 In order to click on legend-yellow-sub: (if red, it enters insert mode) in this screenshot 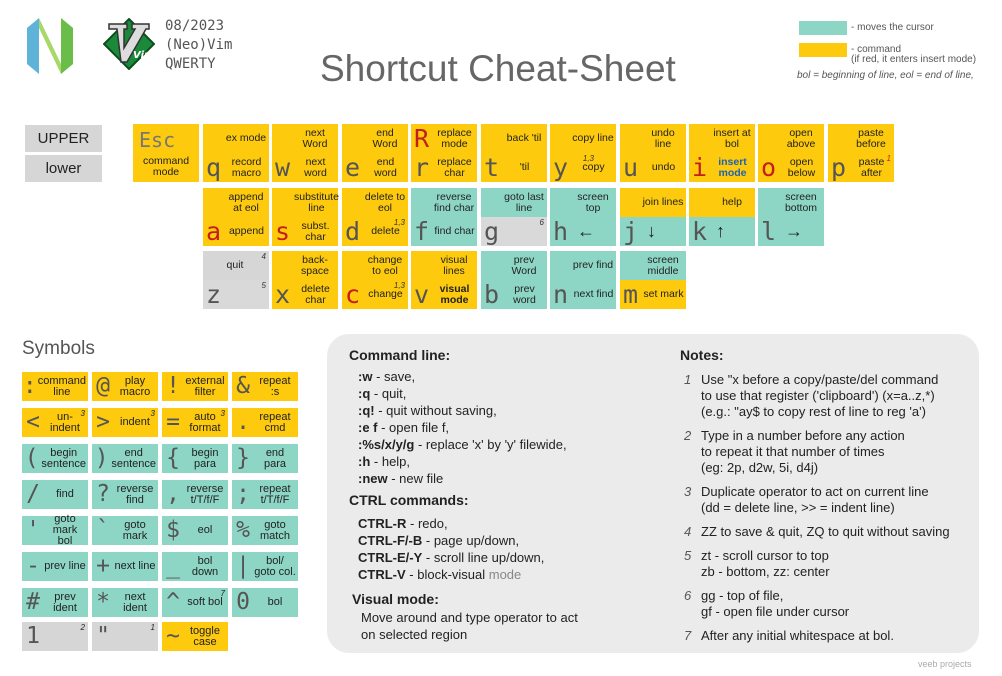, I will do `click(914, 59)`.